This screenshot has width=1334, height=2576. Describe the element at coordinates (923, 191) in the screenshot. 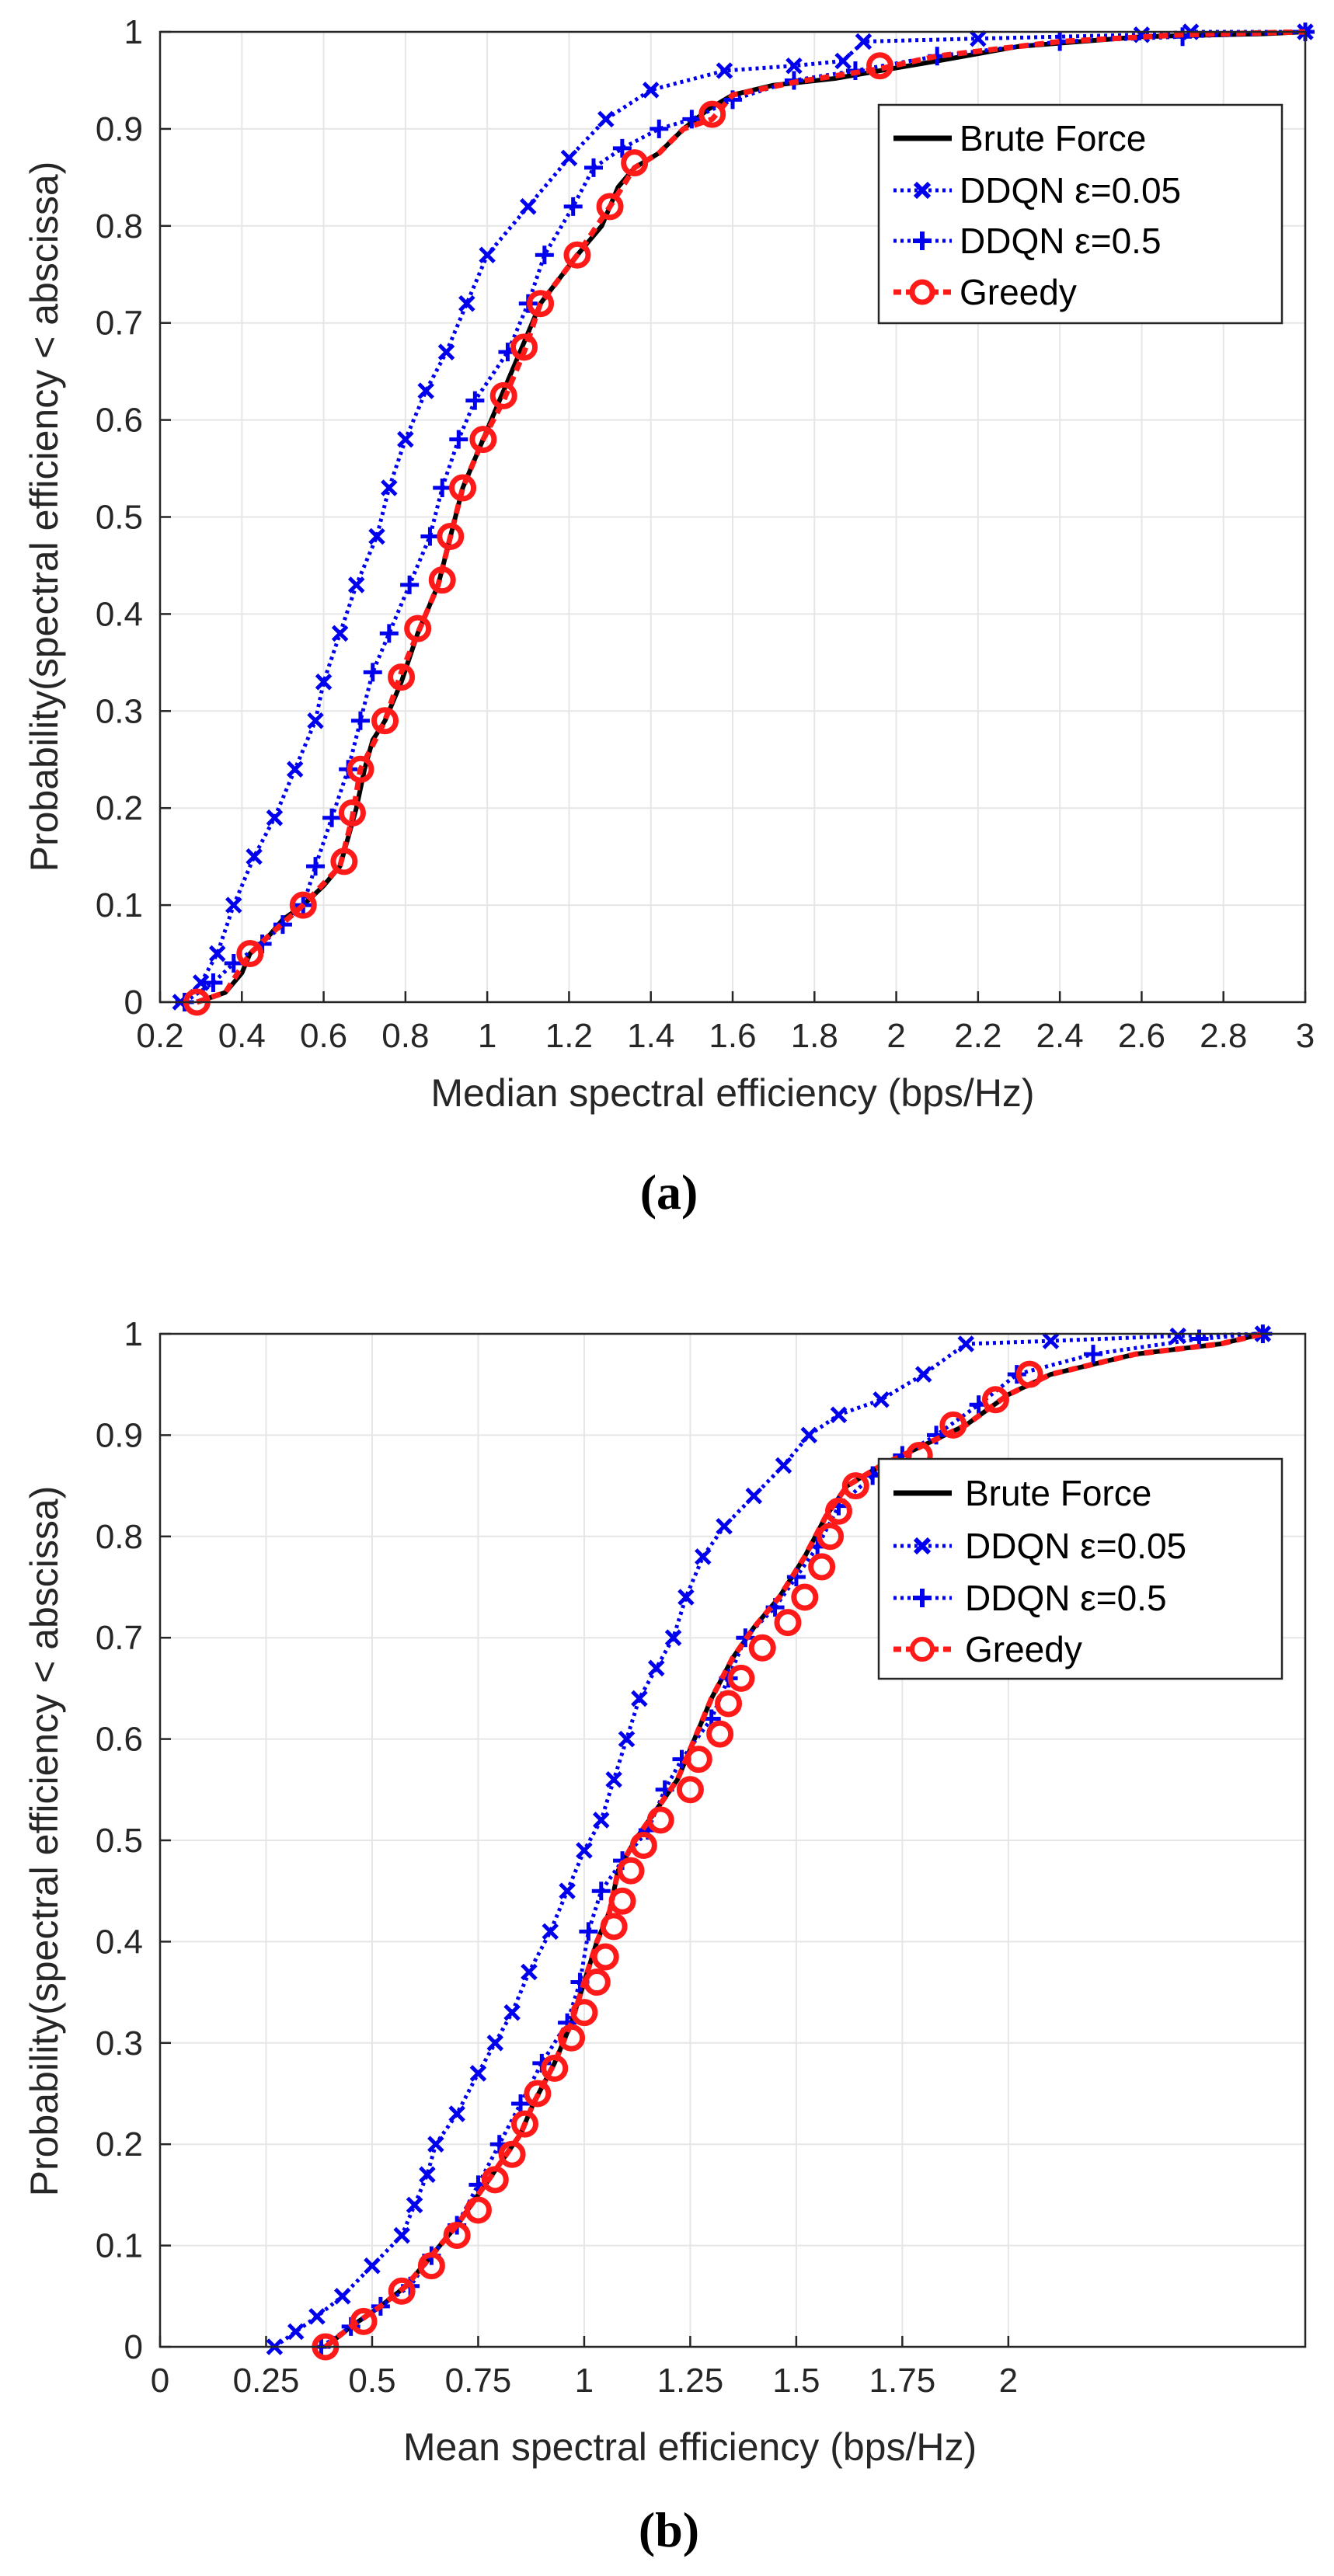

I see `panel-a-legend-ddqn-005-marker` at that location.